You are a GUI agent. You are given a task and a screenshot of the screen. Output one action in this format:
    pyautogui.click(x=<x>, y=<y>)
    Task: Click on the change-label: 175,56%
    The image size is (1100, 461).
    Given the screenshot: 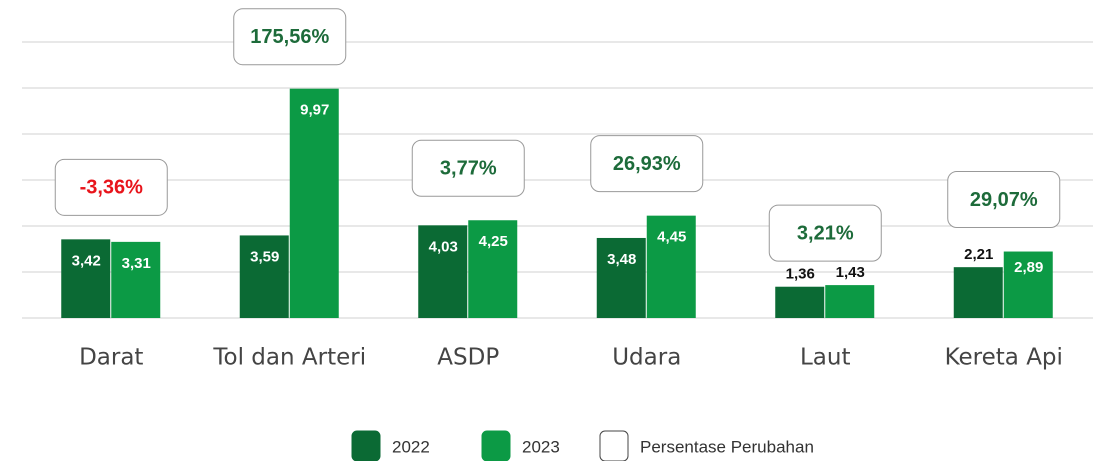 What is the action you would take?
    pyautogui.click(x=289, y=37)
    